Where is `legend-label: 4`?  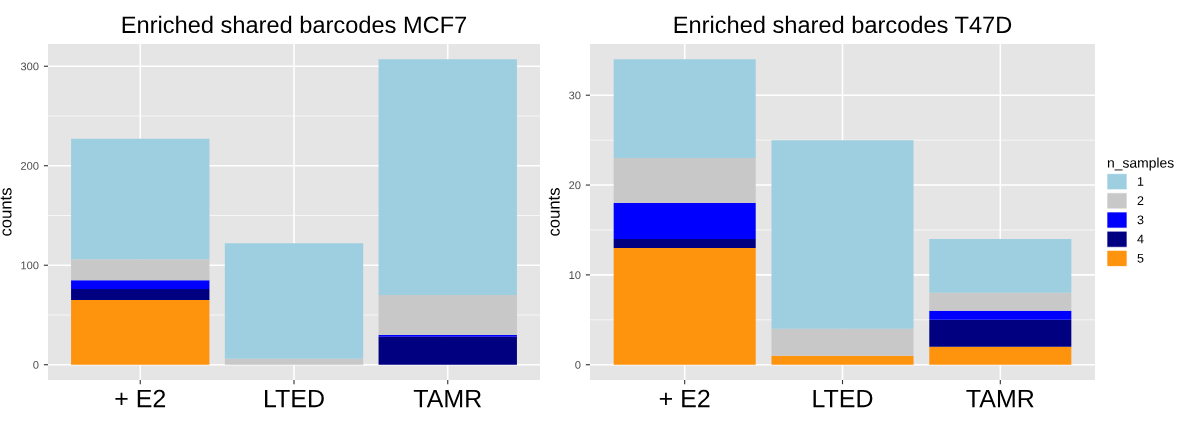
legend-label: 4 is located at coordinates (1140, 239).